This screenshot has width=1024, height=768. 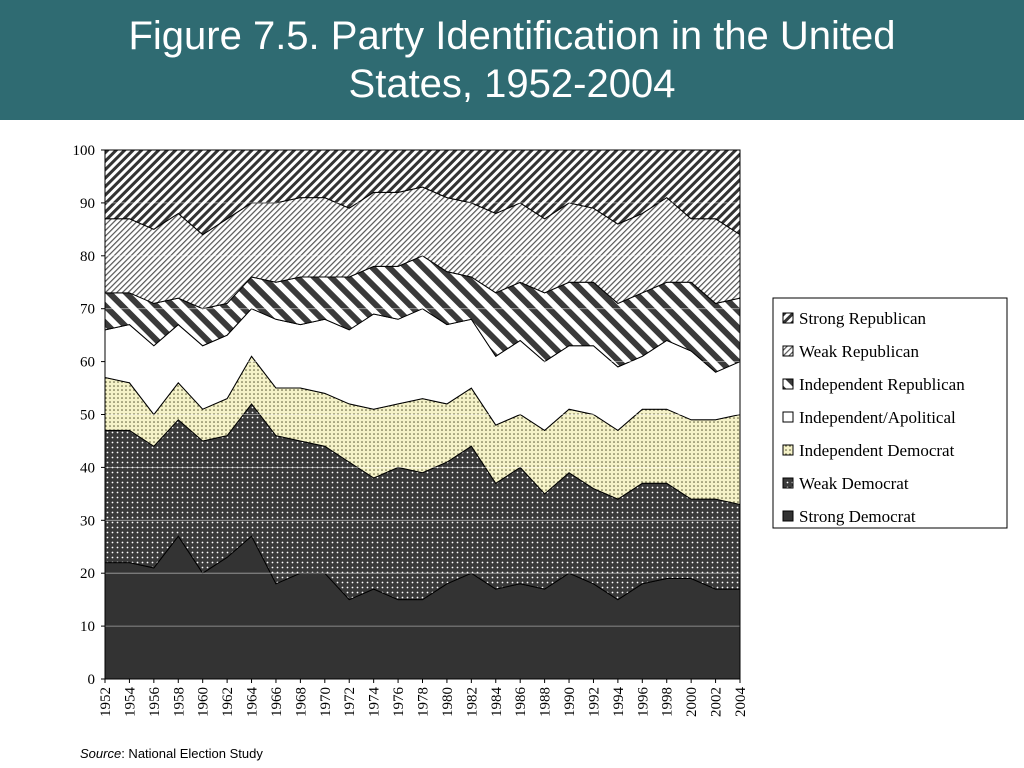 What do you see at coordinates (87, 468) in the screenshot?
I see `y-tick-label: 40` at bounding box center [87, 468].